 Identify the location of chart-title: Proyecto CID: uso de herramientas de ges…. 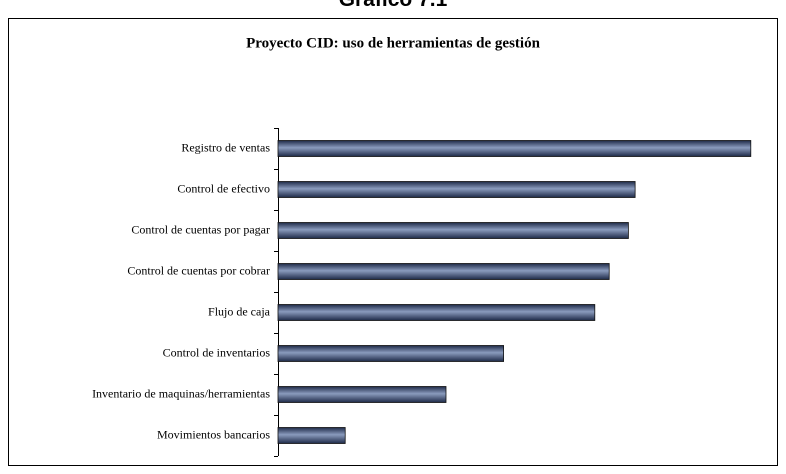
(393, 43).